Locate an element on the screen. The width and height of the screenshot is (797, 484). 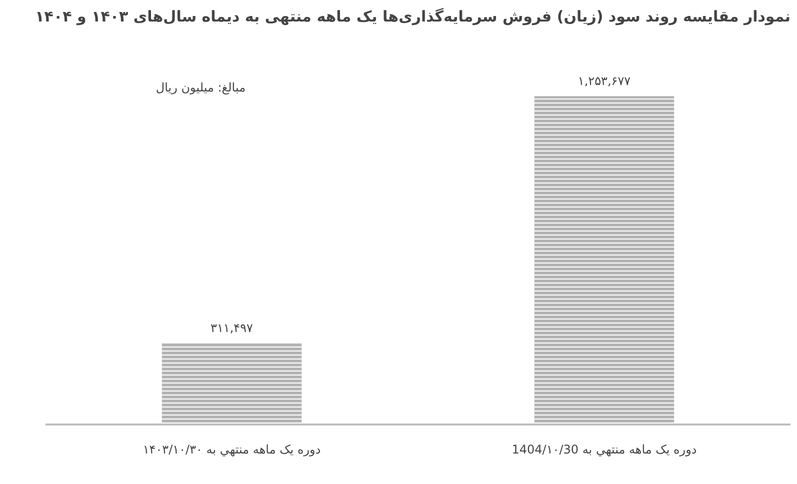
data-label: ۱,۲۵۳,۶۷۷ is located at coordinates (605, 81).